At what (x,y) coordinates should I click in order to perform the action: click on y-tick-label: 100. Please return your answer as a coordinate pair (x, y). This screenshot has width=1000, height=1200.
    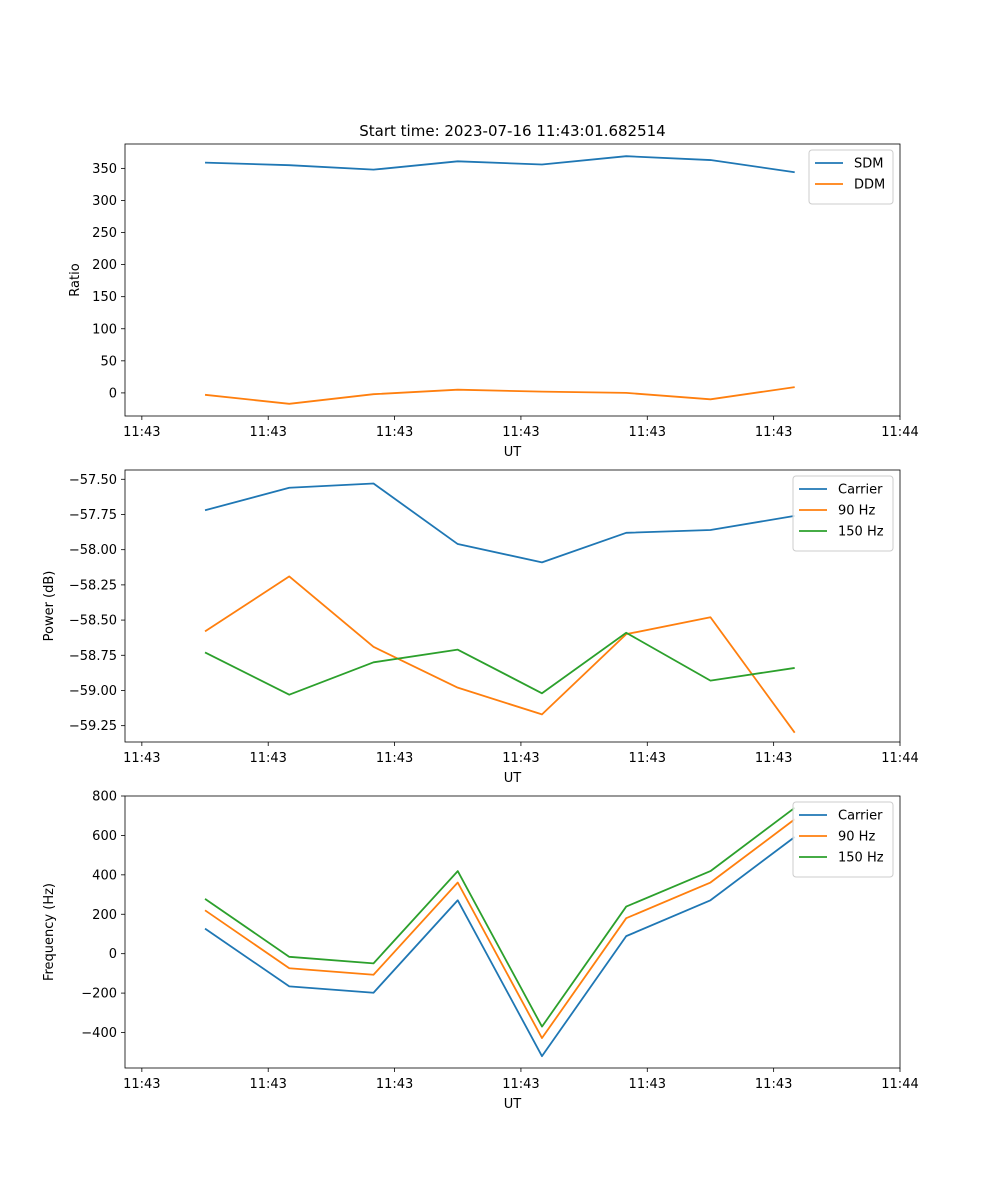
    Looking at the image, I should click on (104, 329).